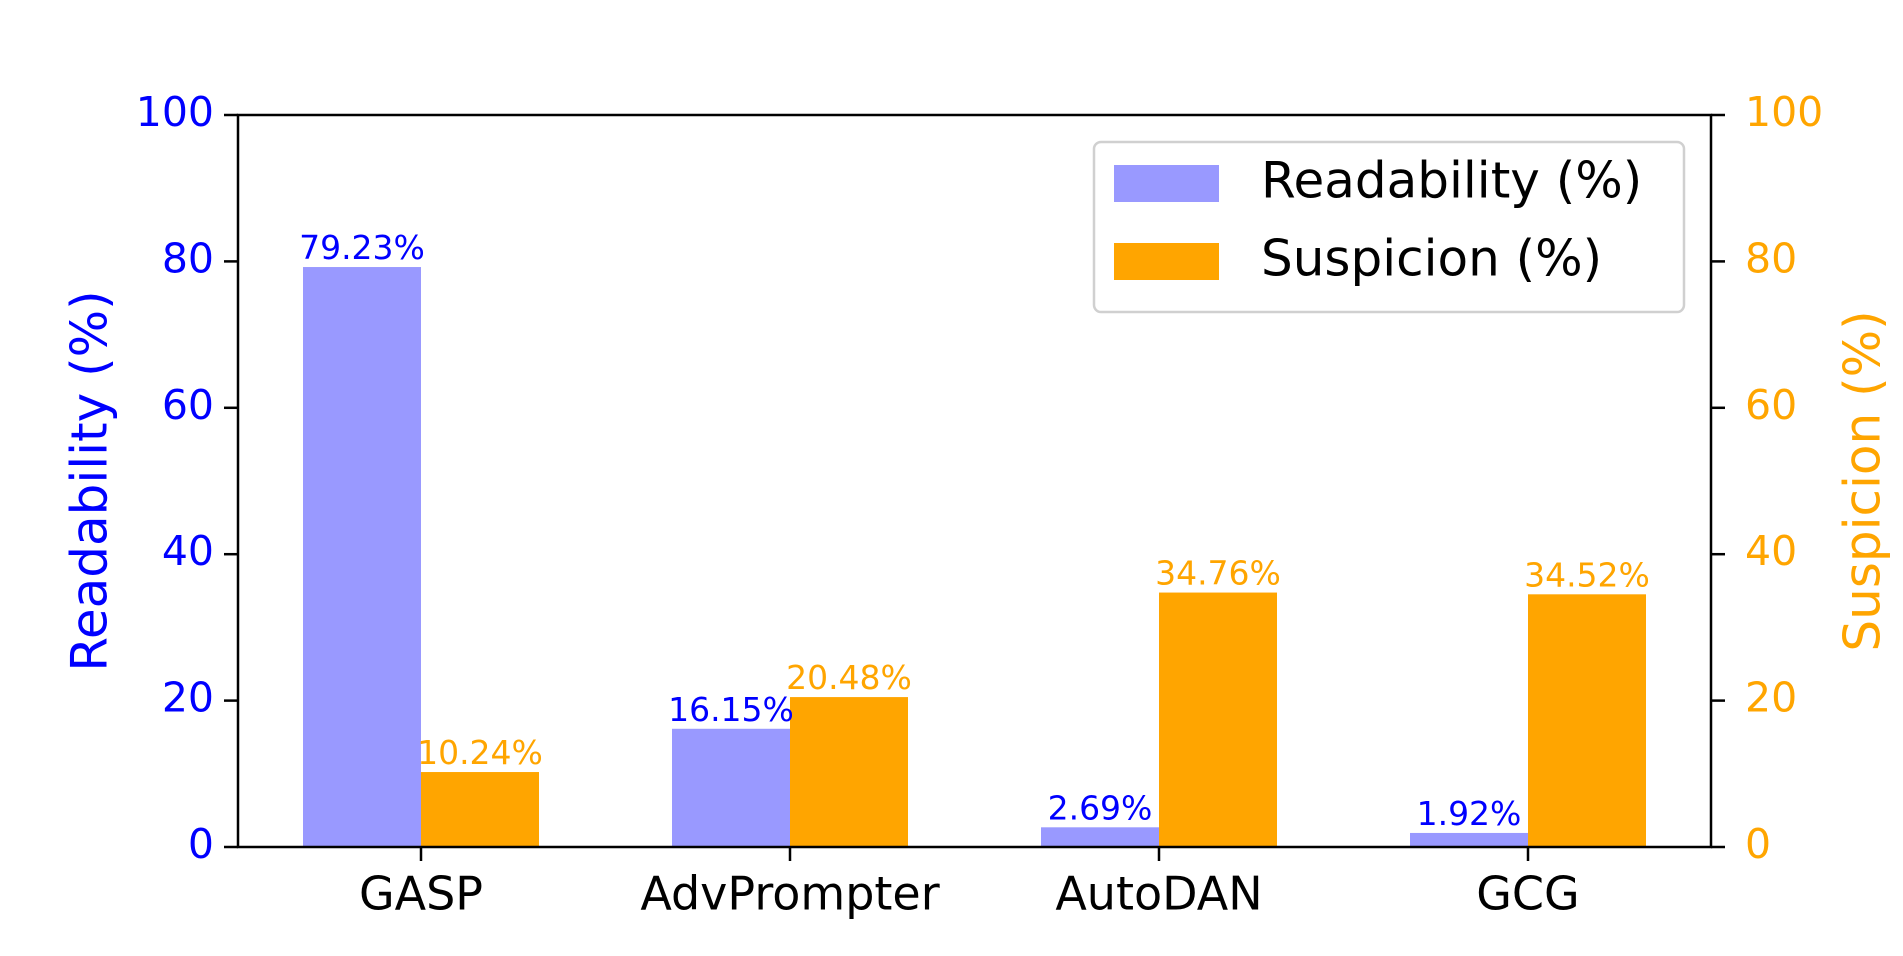 The width and height of the screenshot is (1903, 956). What do you see at coordinates (480, 752) in the screenshot?
I see `value-label-suspicion-gasp: 10.24%` at bounding box center [480, 752].